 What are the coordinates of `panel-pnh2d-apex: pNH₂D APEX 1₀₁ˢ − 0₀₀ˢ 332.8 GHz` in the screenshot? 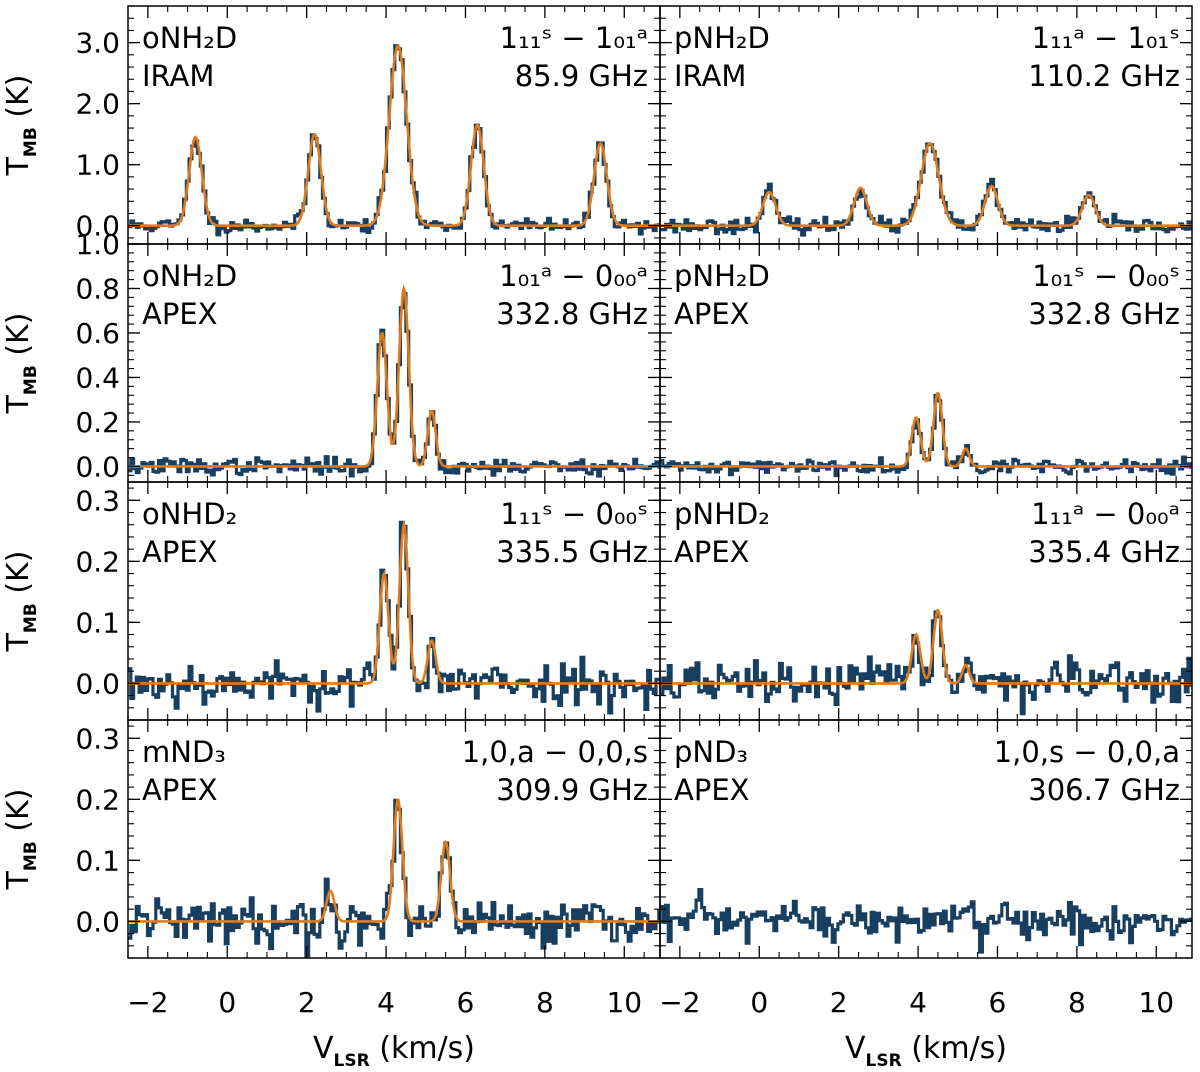 It's located at (926, 363).